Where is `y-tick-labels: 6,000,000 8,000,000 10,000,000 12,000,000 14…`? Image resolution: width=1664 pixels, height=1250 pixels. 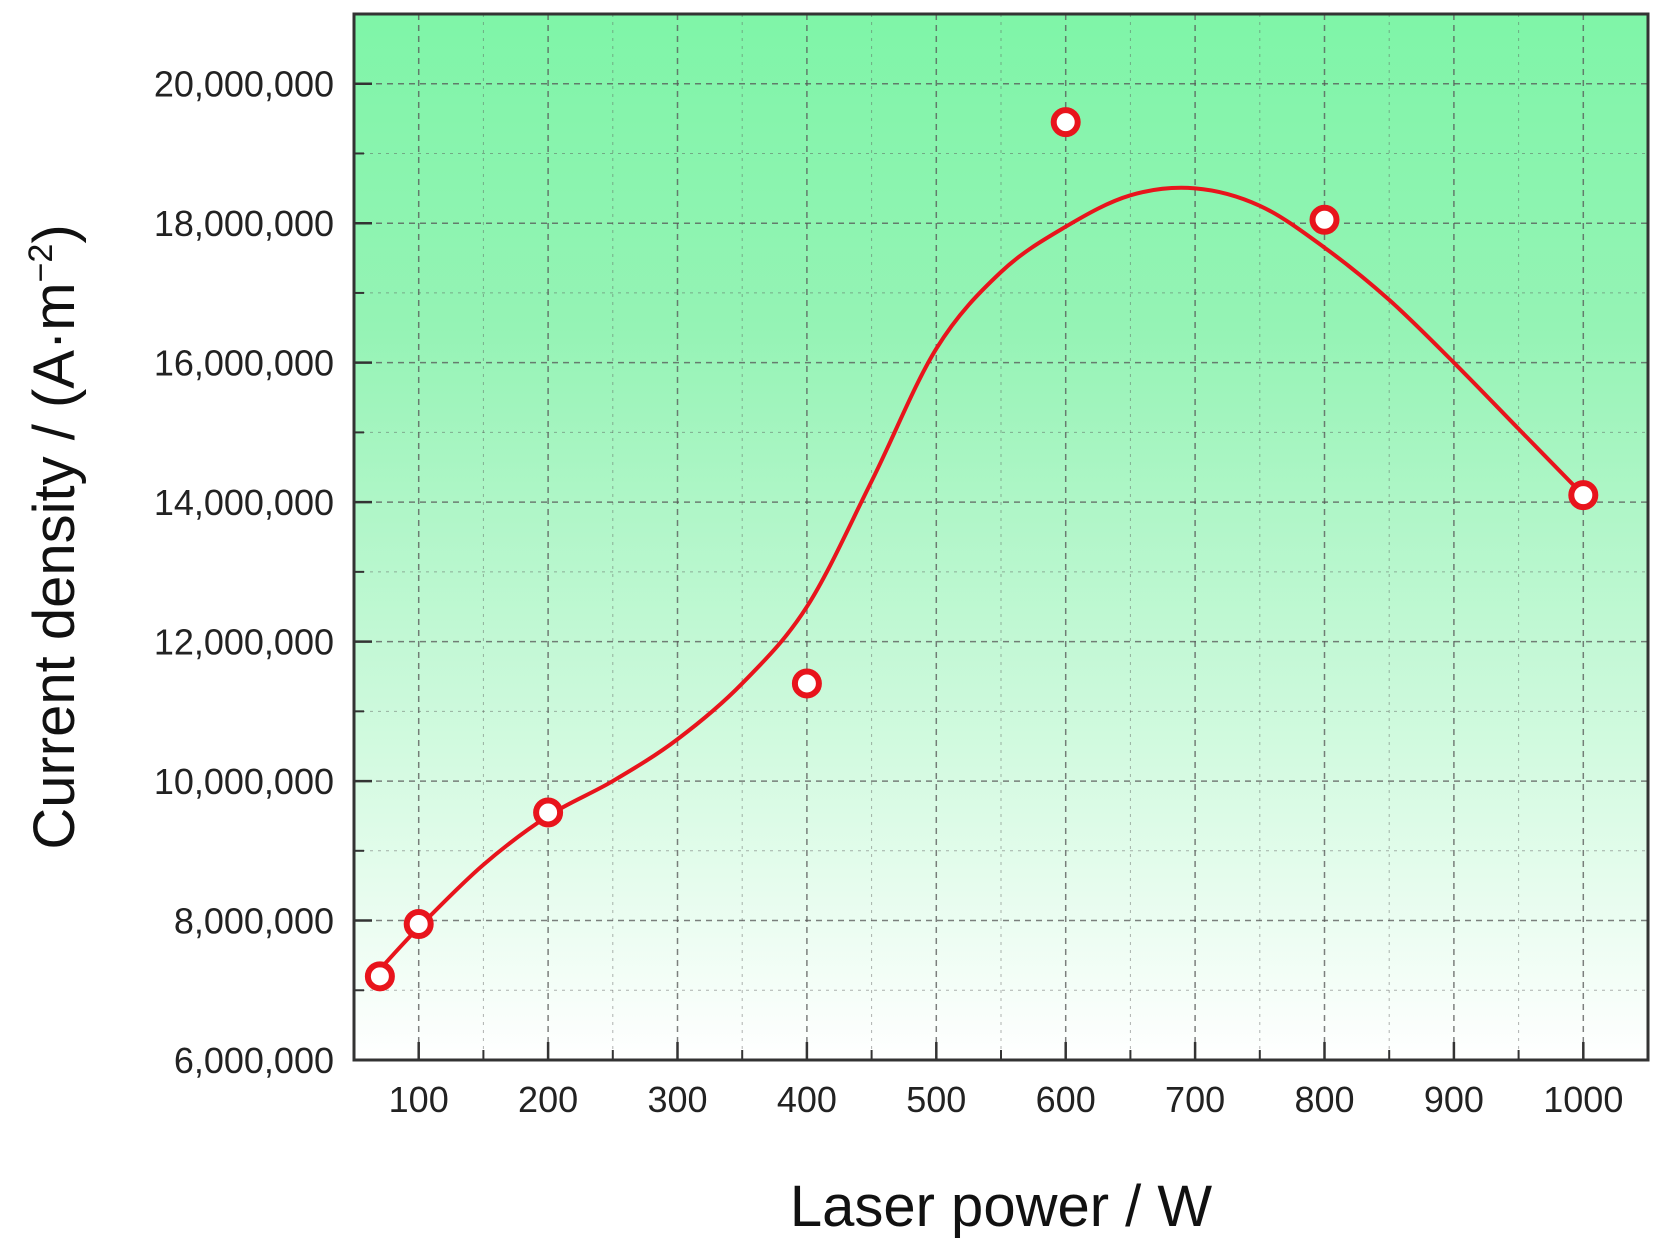
y-tick-labels: 6,000,000 8,000,000 10,000,000 12,000,000 14… is located at coordinates (244, 572).